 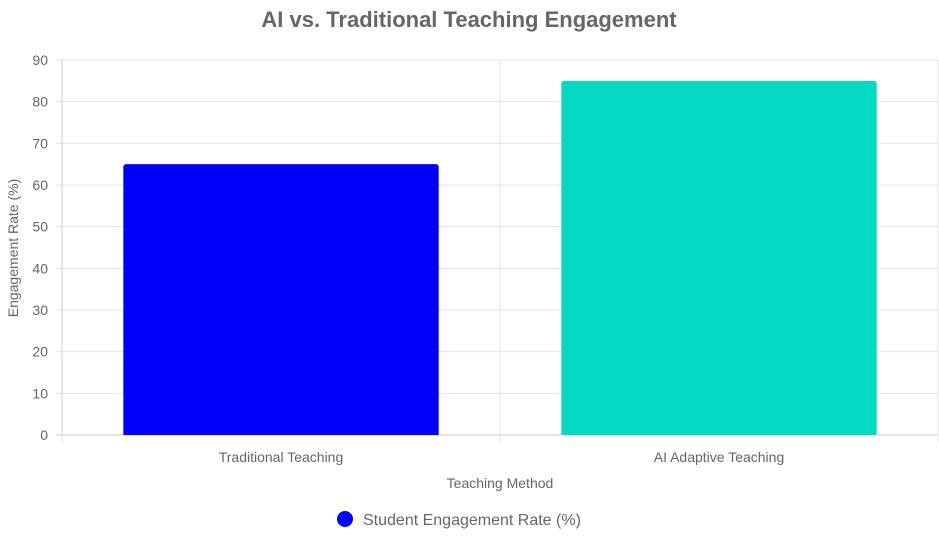 I want to click on legend-marker, so click(x=345, y=519).